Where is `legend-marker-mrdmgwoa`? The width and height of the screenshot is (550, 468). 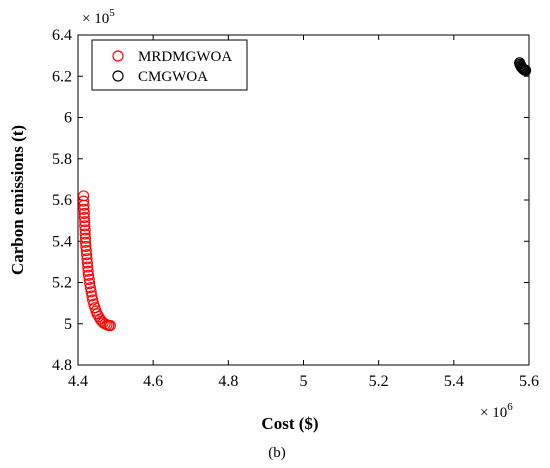
legend-marker-mrdmgwoa is located at coordinates (118, 56).